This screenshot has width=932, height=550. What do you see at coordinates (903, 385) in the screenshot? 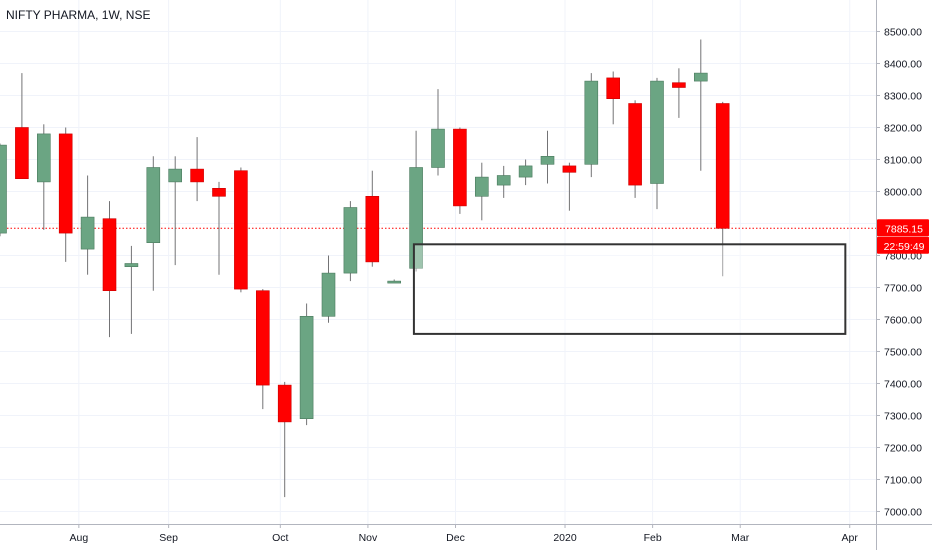
I see `y-tick-label: 7400.00` at bounding box center [903, 385].